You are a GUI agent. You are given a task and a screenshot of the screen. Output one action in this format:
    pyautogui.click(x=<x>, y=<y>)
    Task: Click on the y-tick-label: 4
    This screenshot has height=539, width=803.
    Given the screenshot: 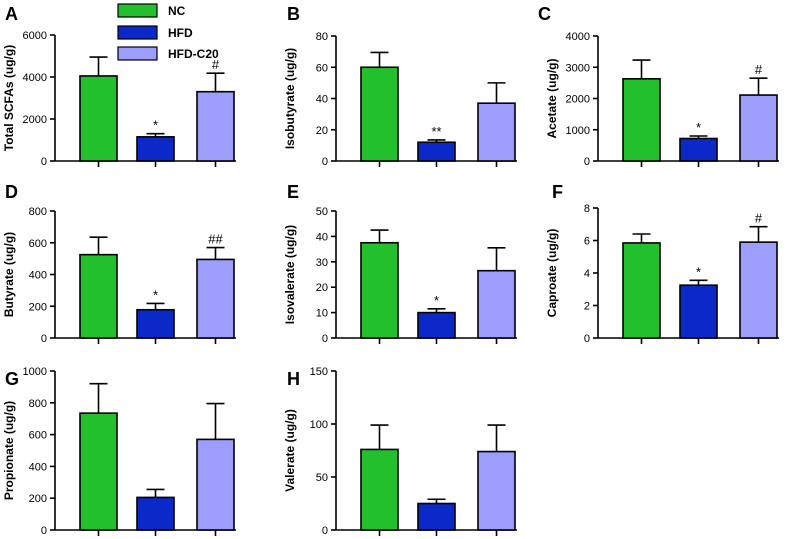 What is the action you would take?
    pyautogui.click(x=587, y=274)
    